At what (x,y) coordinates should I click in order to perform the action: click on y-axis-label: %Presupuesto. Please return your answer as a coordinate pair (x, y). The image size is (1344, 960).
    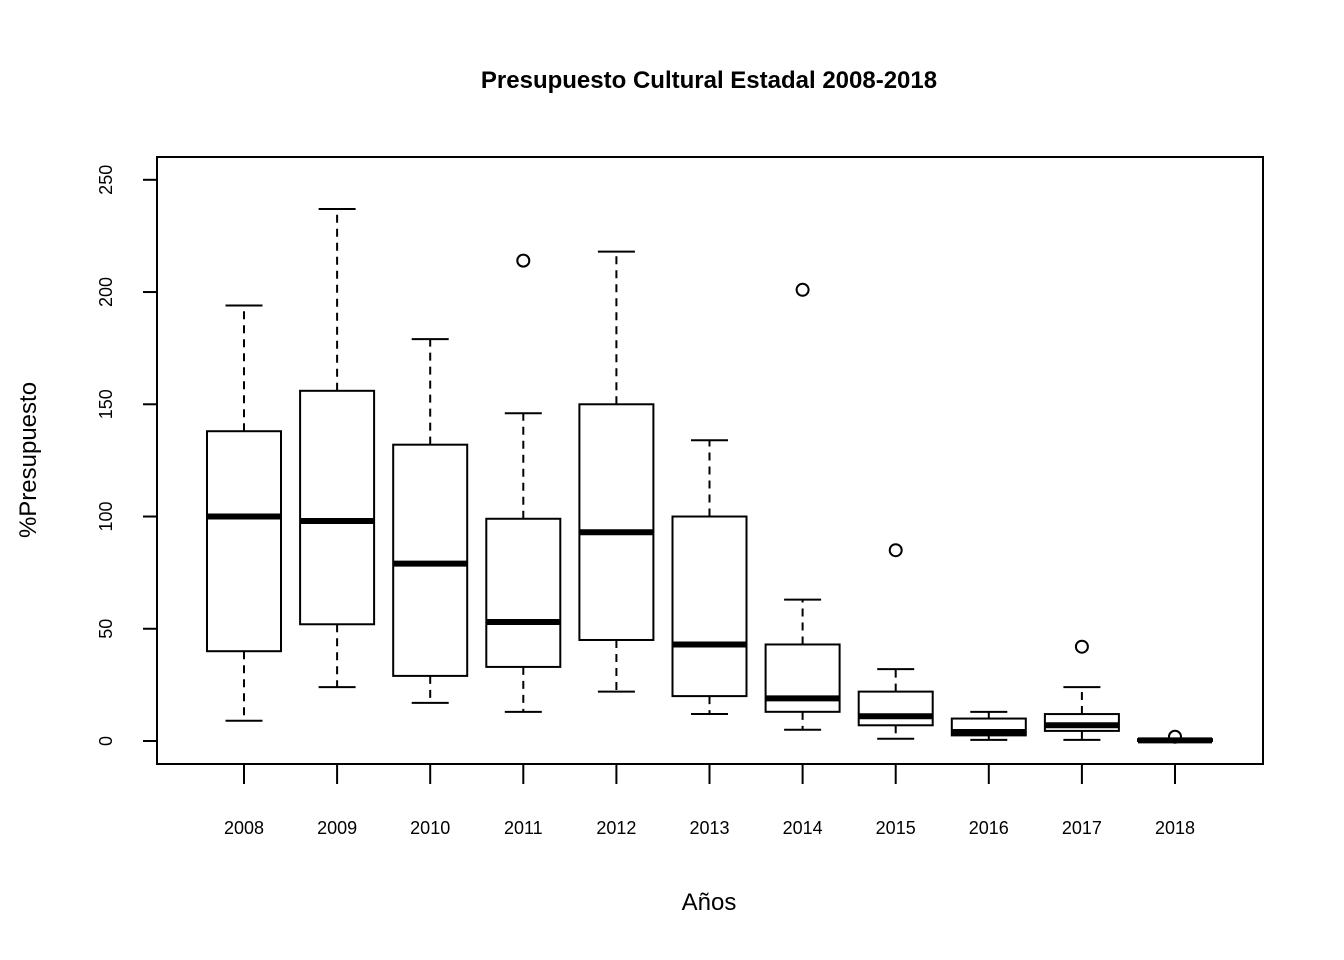
    Looking at the image, I should click on (28, 460).